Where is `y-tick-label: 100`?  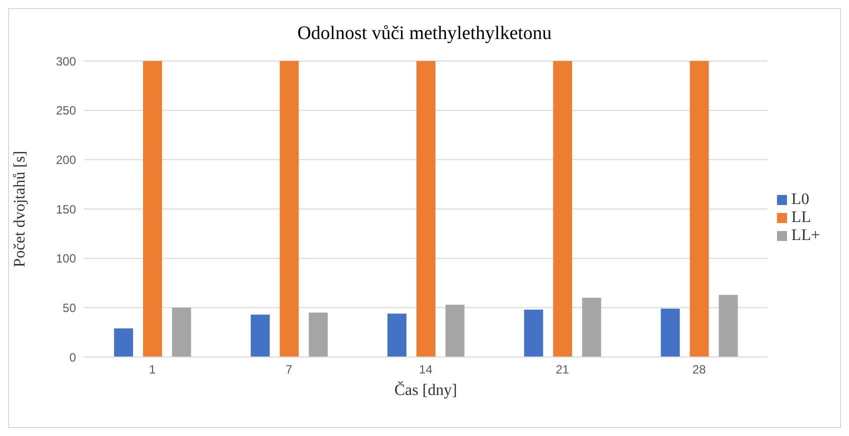 y-tick-label: 100 is located at coordinates (66, 259).